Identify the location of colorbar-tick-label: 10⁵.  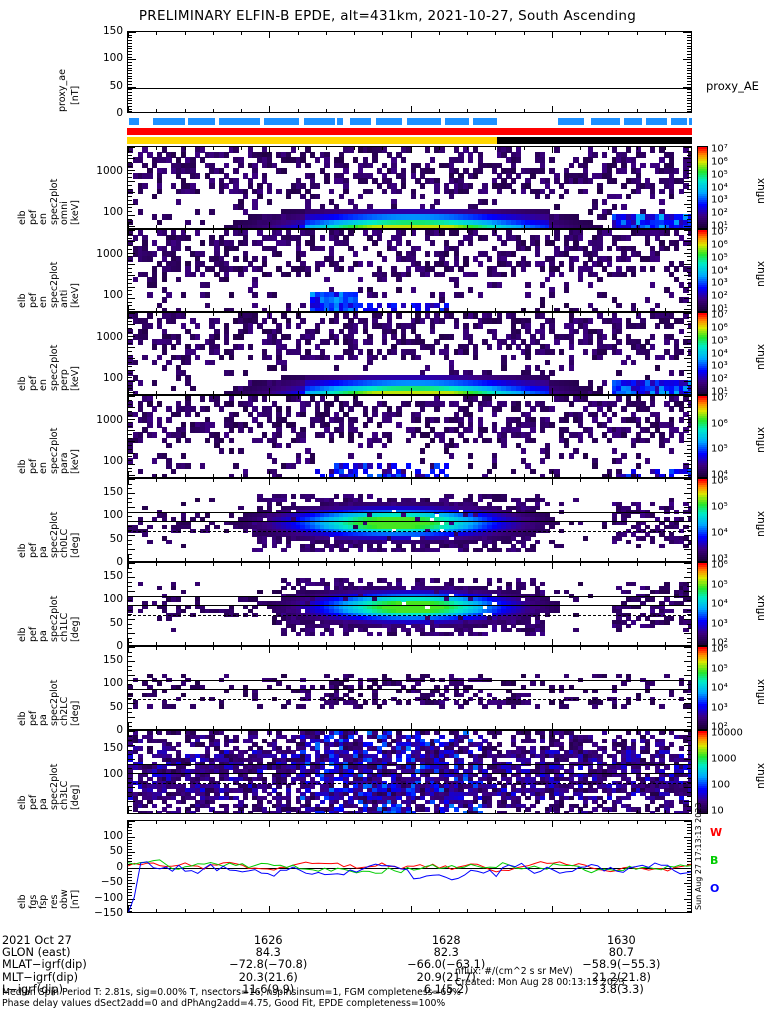
(719, 174).